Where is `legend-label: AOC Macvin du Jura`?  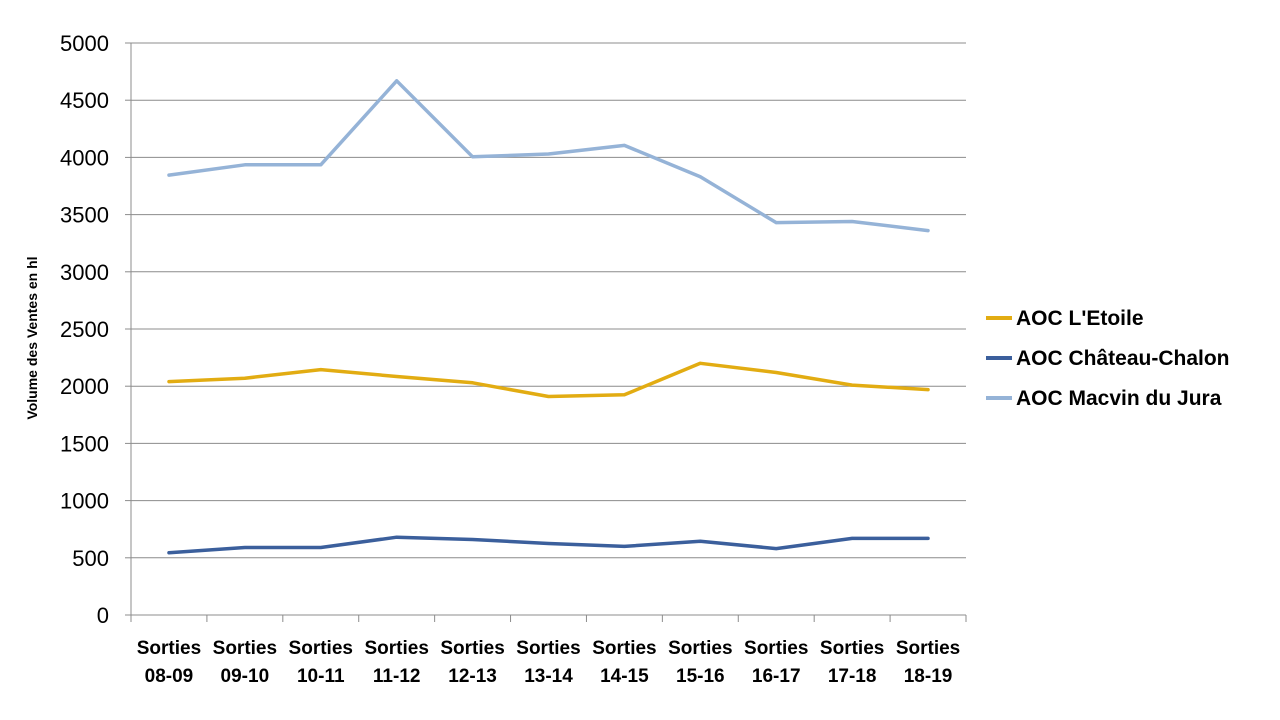 legend-label: AOC Macvin du Jura is located at coordinates (1119, 398).